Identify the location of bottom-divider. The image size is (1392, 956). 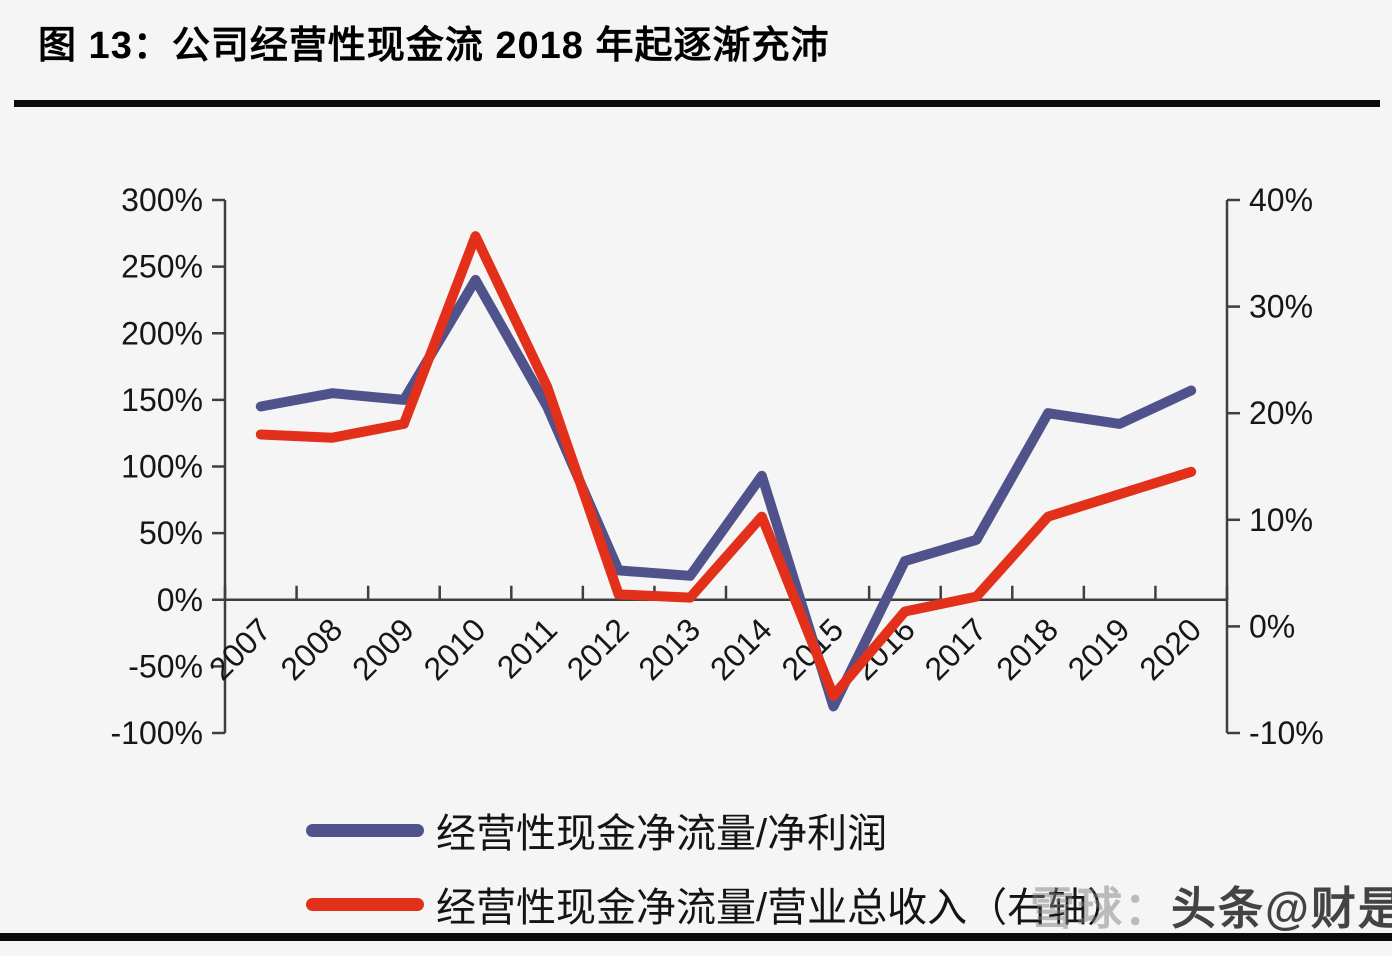
(696, 937).